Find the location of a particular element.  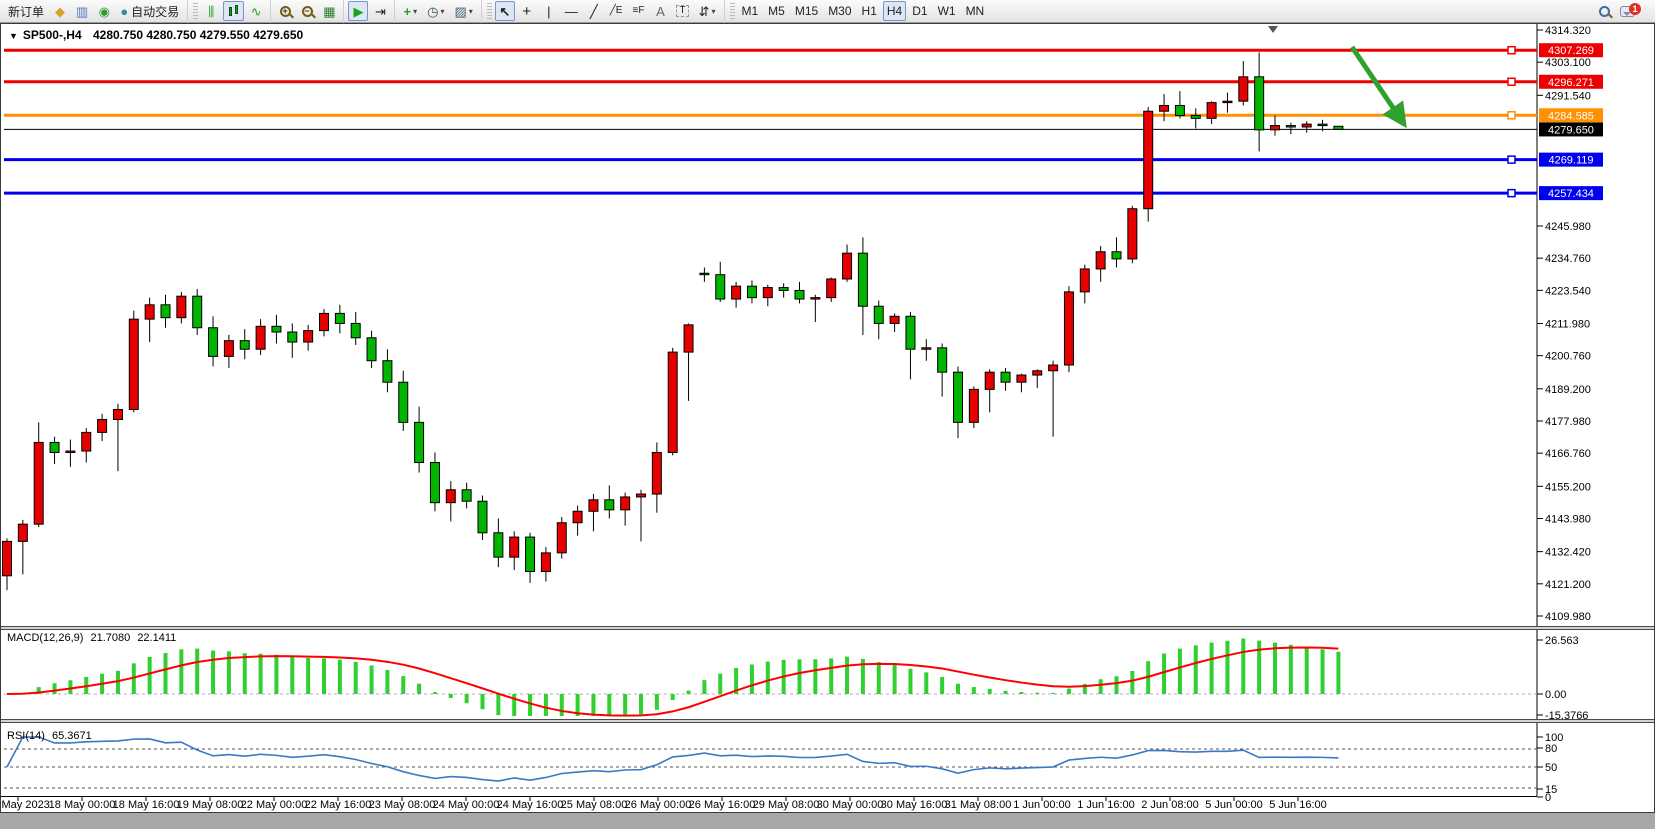

scroll-group: ▶ ⇥ is located at coordinates (368, 11).